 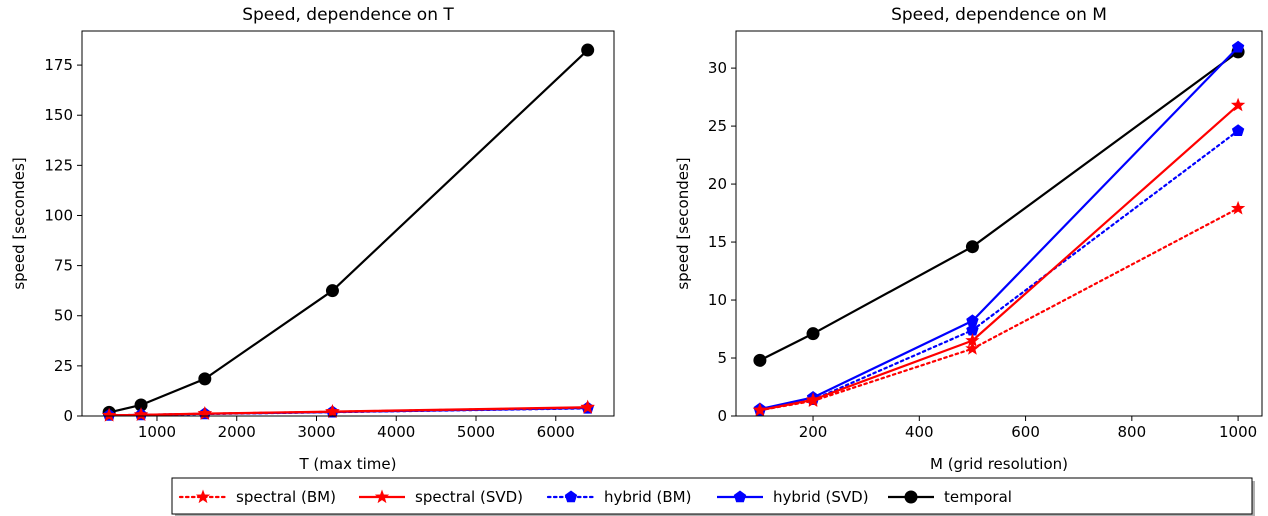 What do you see at coordinates (722, 358) in the screenshot?
I see `y-tick-label: 5` at bounding box center [722, 358].